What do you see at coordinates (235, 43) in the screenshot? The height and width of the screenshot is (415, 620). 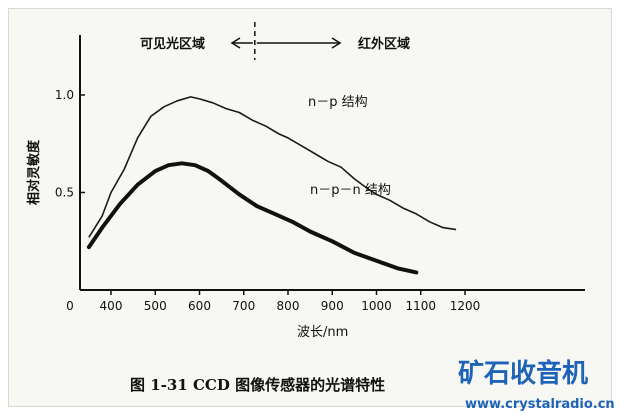 I see `left-arrowhead` at bounding box center [235, 43].